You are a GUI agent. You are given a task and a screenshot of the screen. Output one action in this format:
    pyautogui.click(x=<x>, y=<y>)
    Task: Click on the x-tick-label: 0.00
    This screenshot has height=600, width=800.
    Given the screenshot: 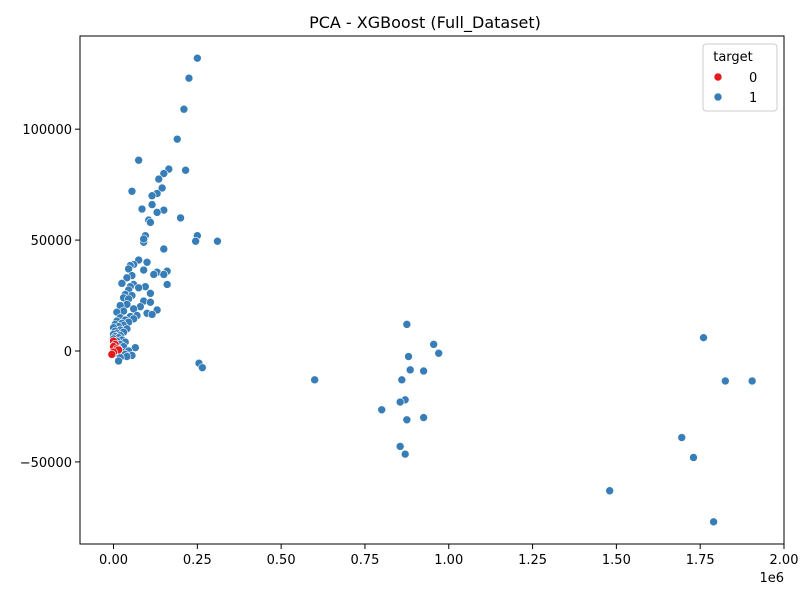 What is the action you would take?
    pyautogui.click(x=113, y=560)
    